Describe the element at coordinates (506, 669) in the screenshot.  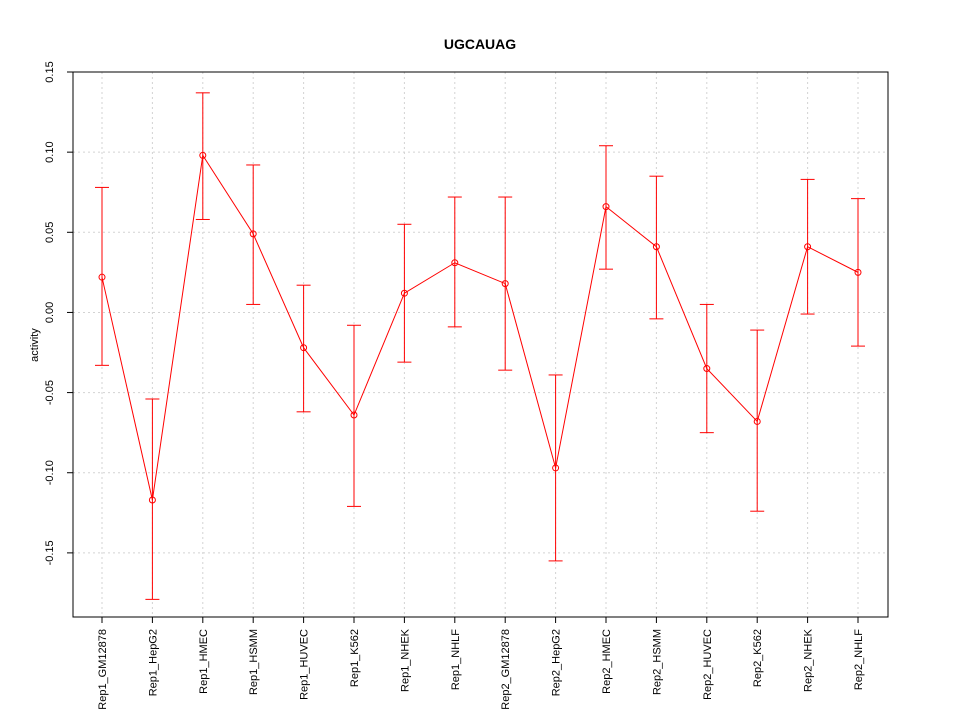
I see `x-tick-label: Rep2_GM12878` at that location.